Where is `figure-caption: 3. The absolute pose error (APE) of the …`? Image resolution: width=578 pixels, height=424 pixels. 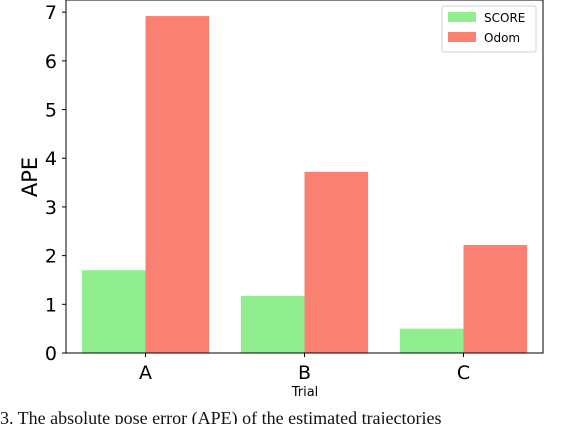 figure-caption: 3. The absolute pose error (APE) of the … is located at coordinates (221, 416).